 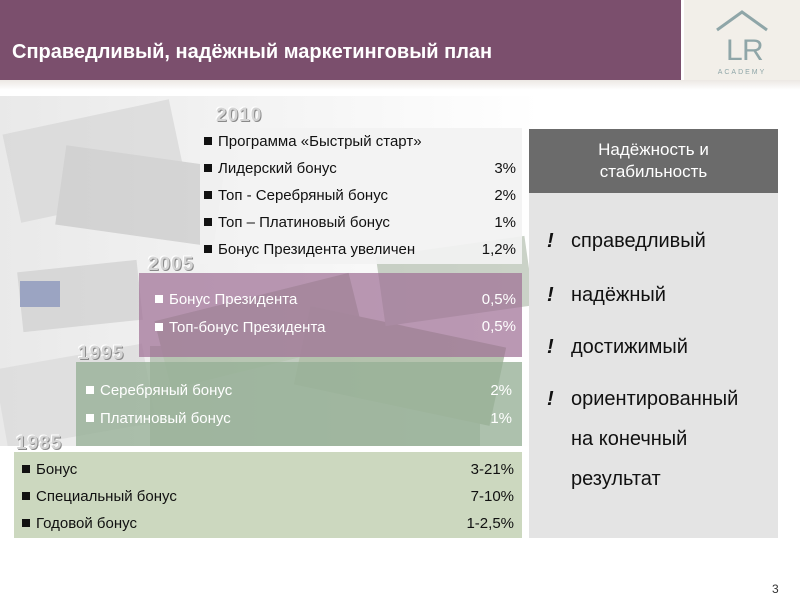 I want to click on list-item: Платиновый бонус, so click(x=158, y=418).